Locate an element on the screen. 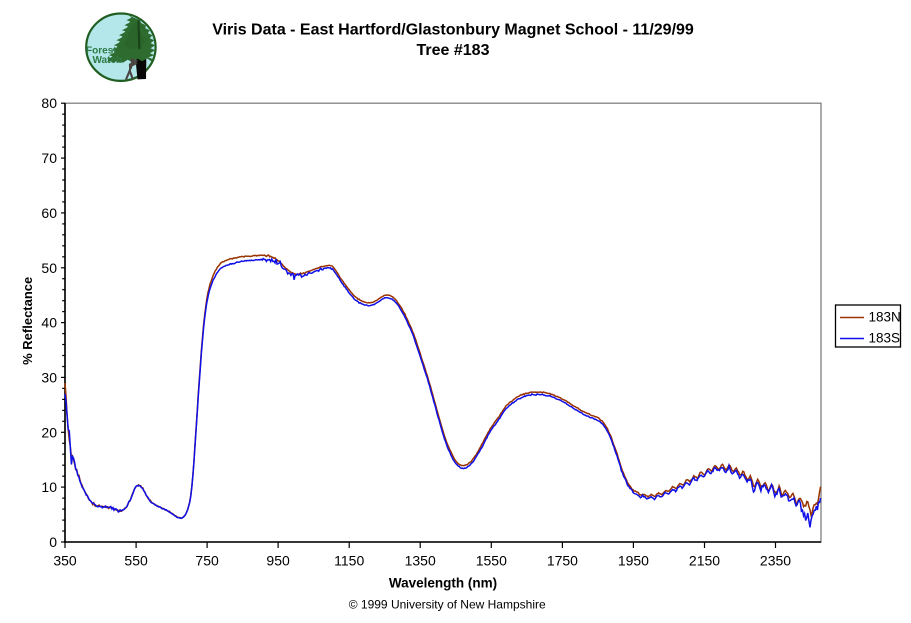 The image size is (911, 623). svg-text: 2350 is located at coordinates (775, 560).